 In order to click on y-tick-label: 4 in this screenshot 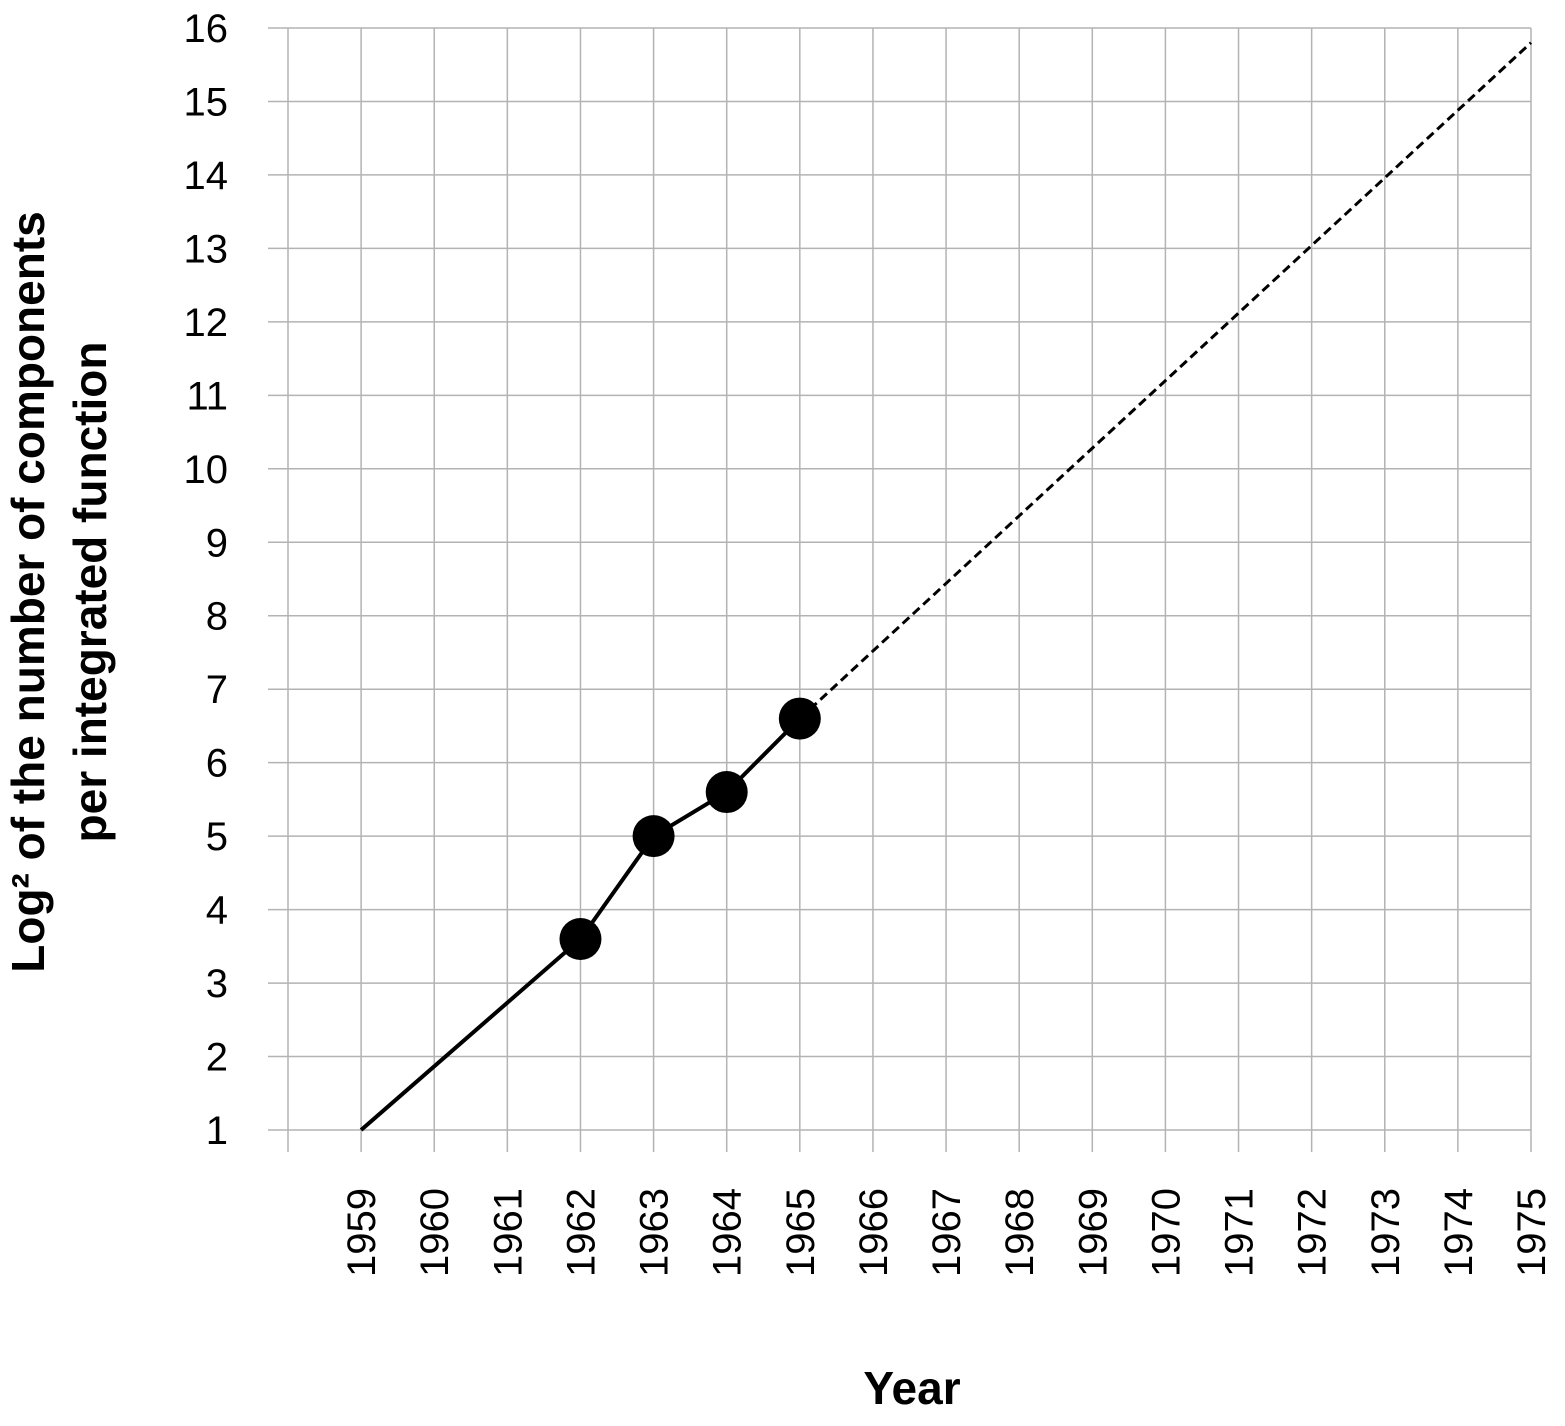, I will do `click(217, 911)`.